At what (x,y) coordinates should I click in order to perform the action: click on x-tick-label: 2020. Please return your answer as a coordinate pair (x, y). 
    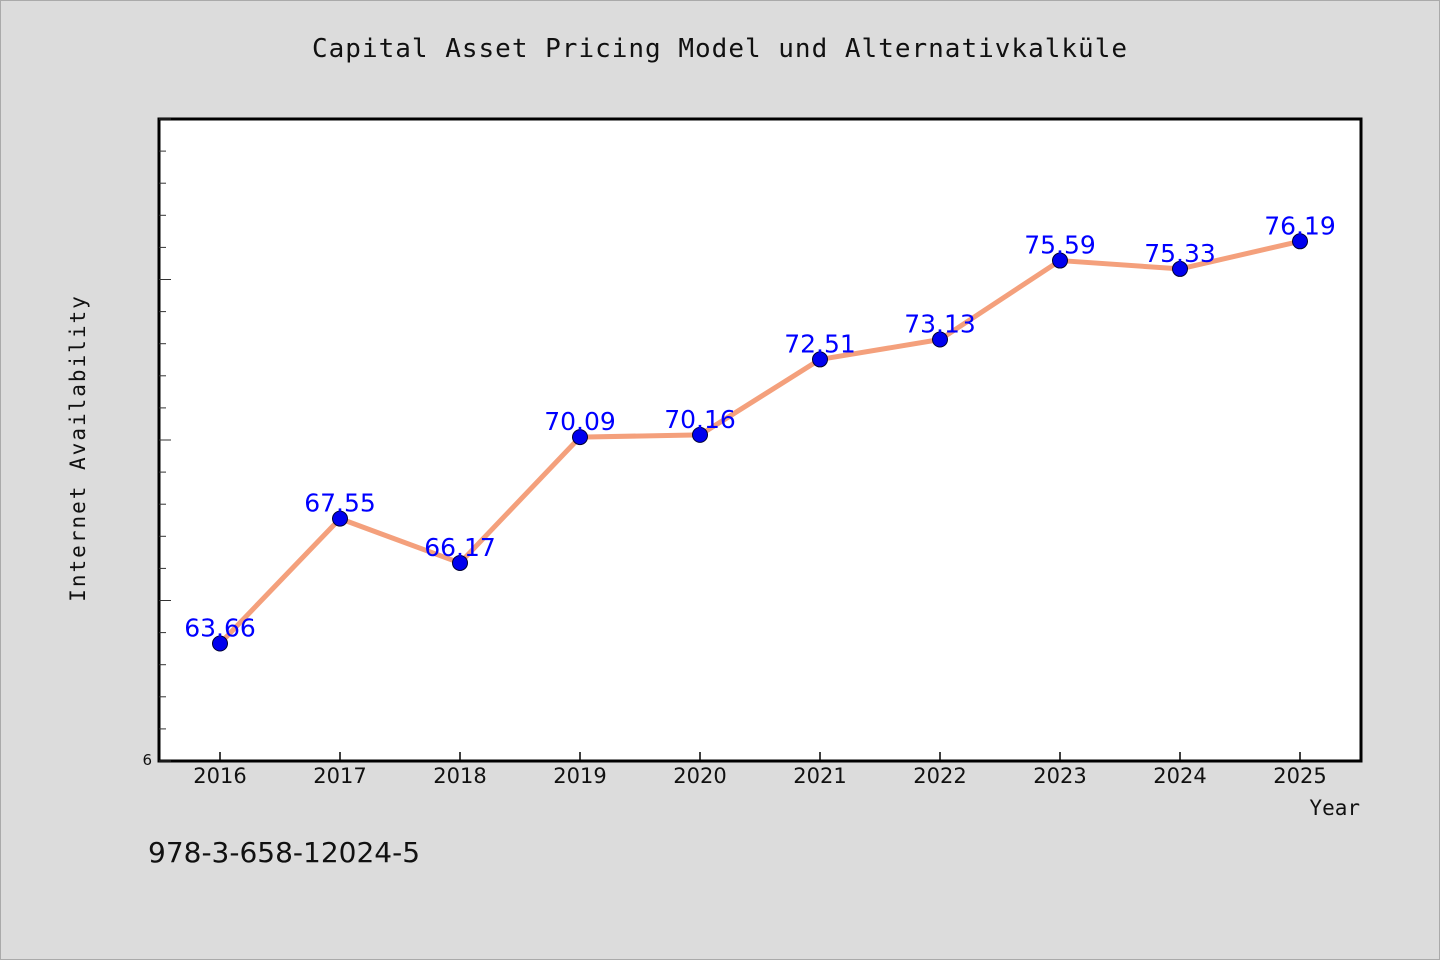
    Looking at the image, I should click on (699, 776).